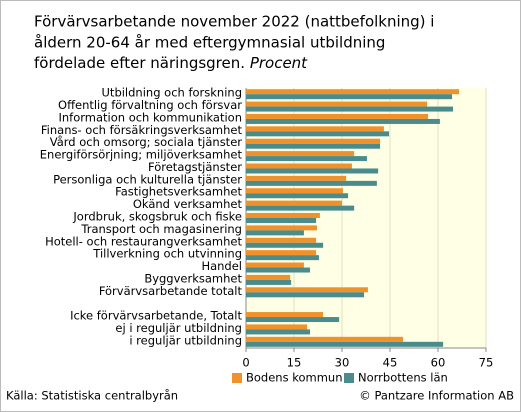 The image size is (521, 412). I want to click on copyright: © Pantzare Information AB, so click(436, 396).